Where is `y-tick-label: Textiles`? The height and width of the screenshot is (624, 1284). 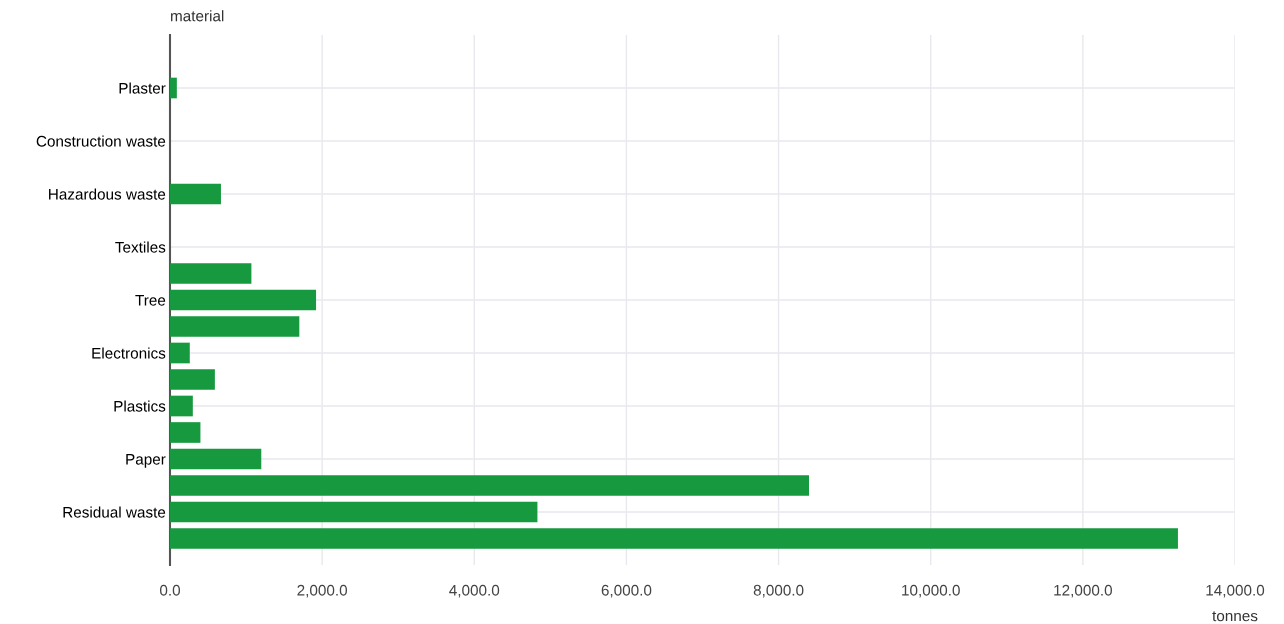 y-tick-label: Textiles is located at coordinates (140, 247).